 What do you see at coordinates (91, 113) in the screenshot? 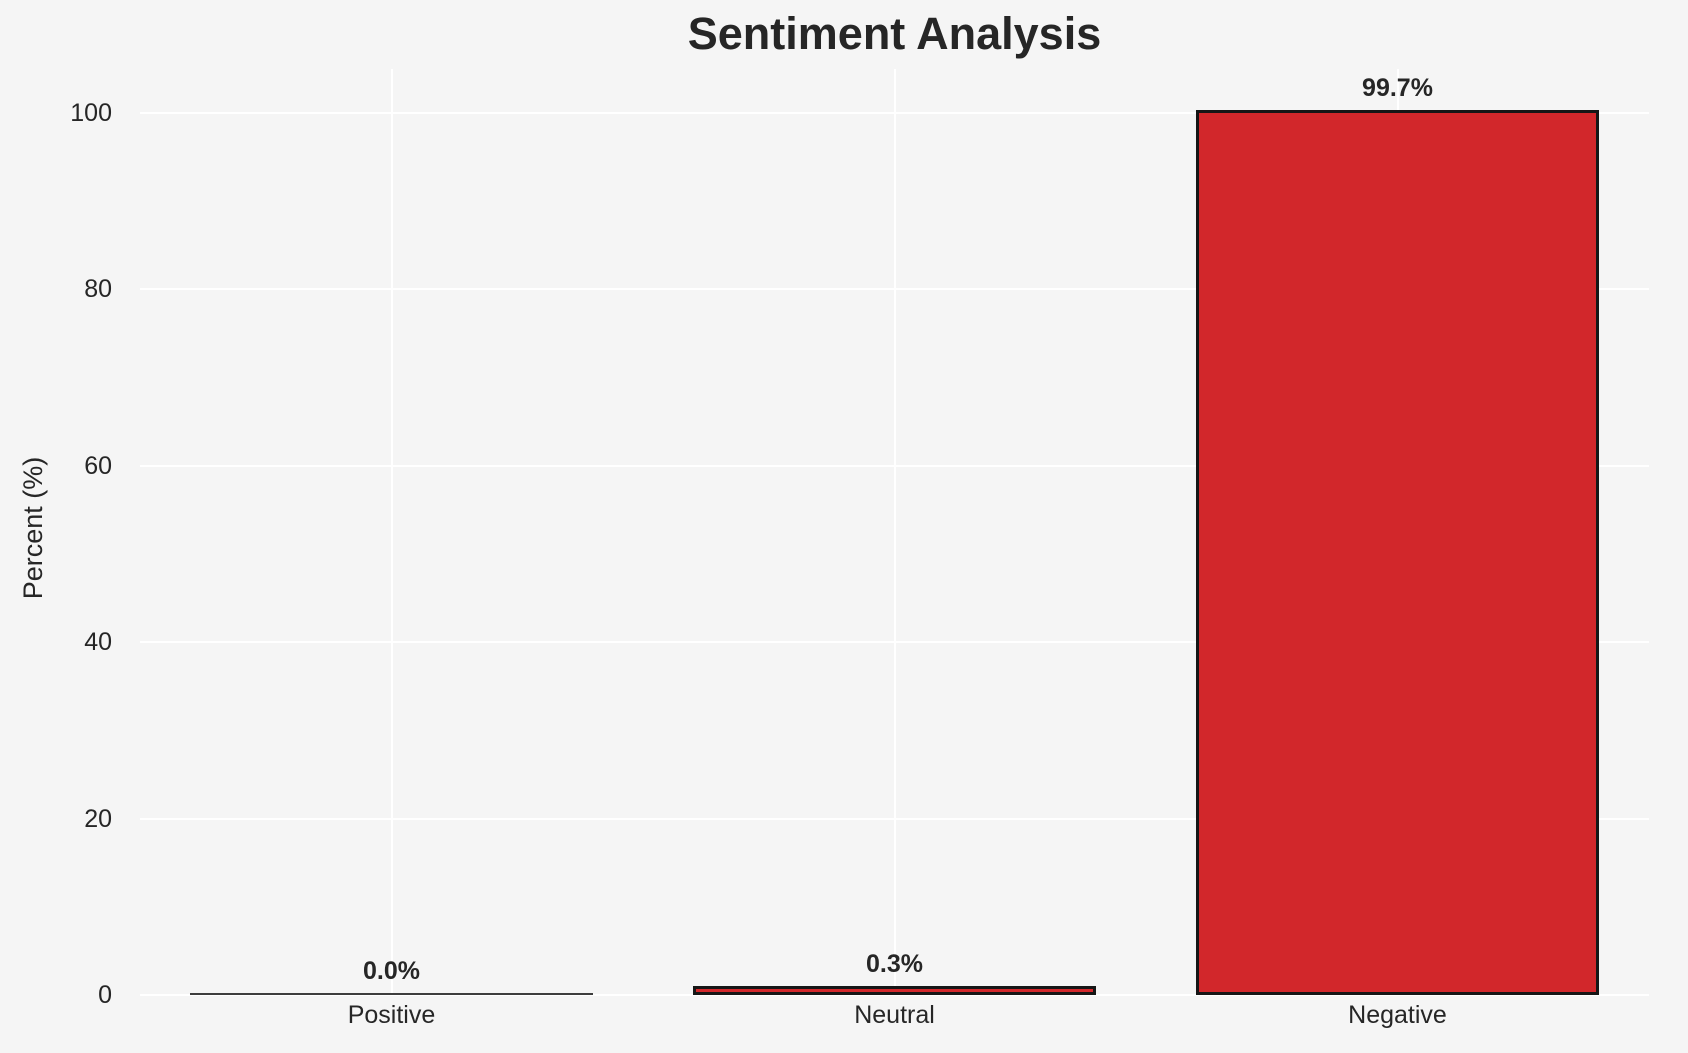
I see `y-tick-label-100: 100` at bounding box center [91, 113].